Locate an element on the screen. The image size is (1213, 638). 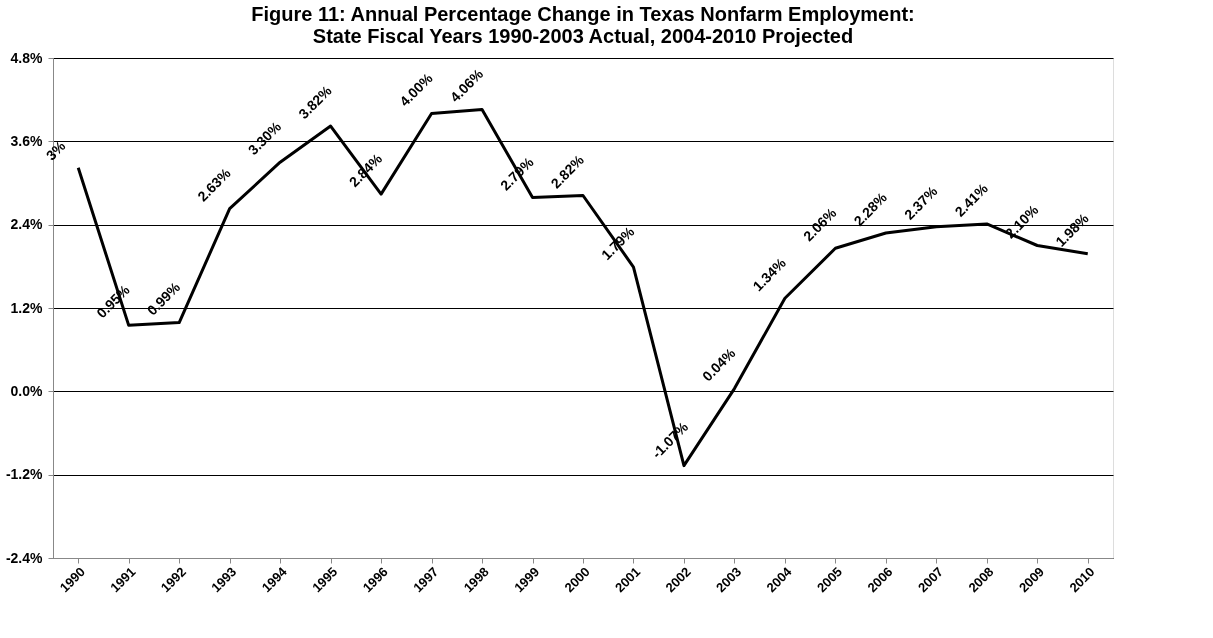
y-tick-label: 3.6% is located at coordinates (27, 140).